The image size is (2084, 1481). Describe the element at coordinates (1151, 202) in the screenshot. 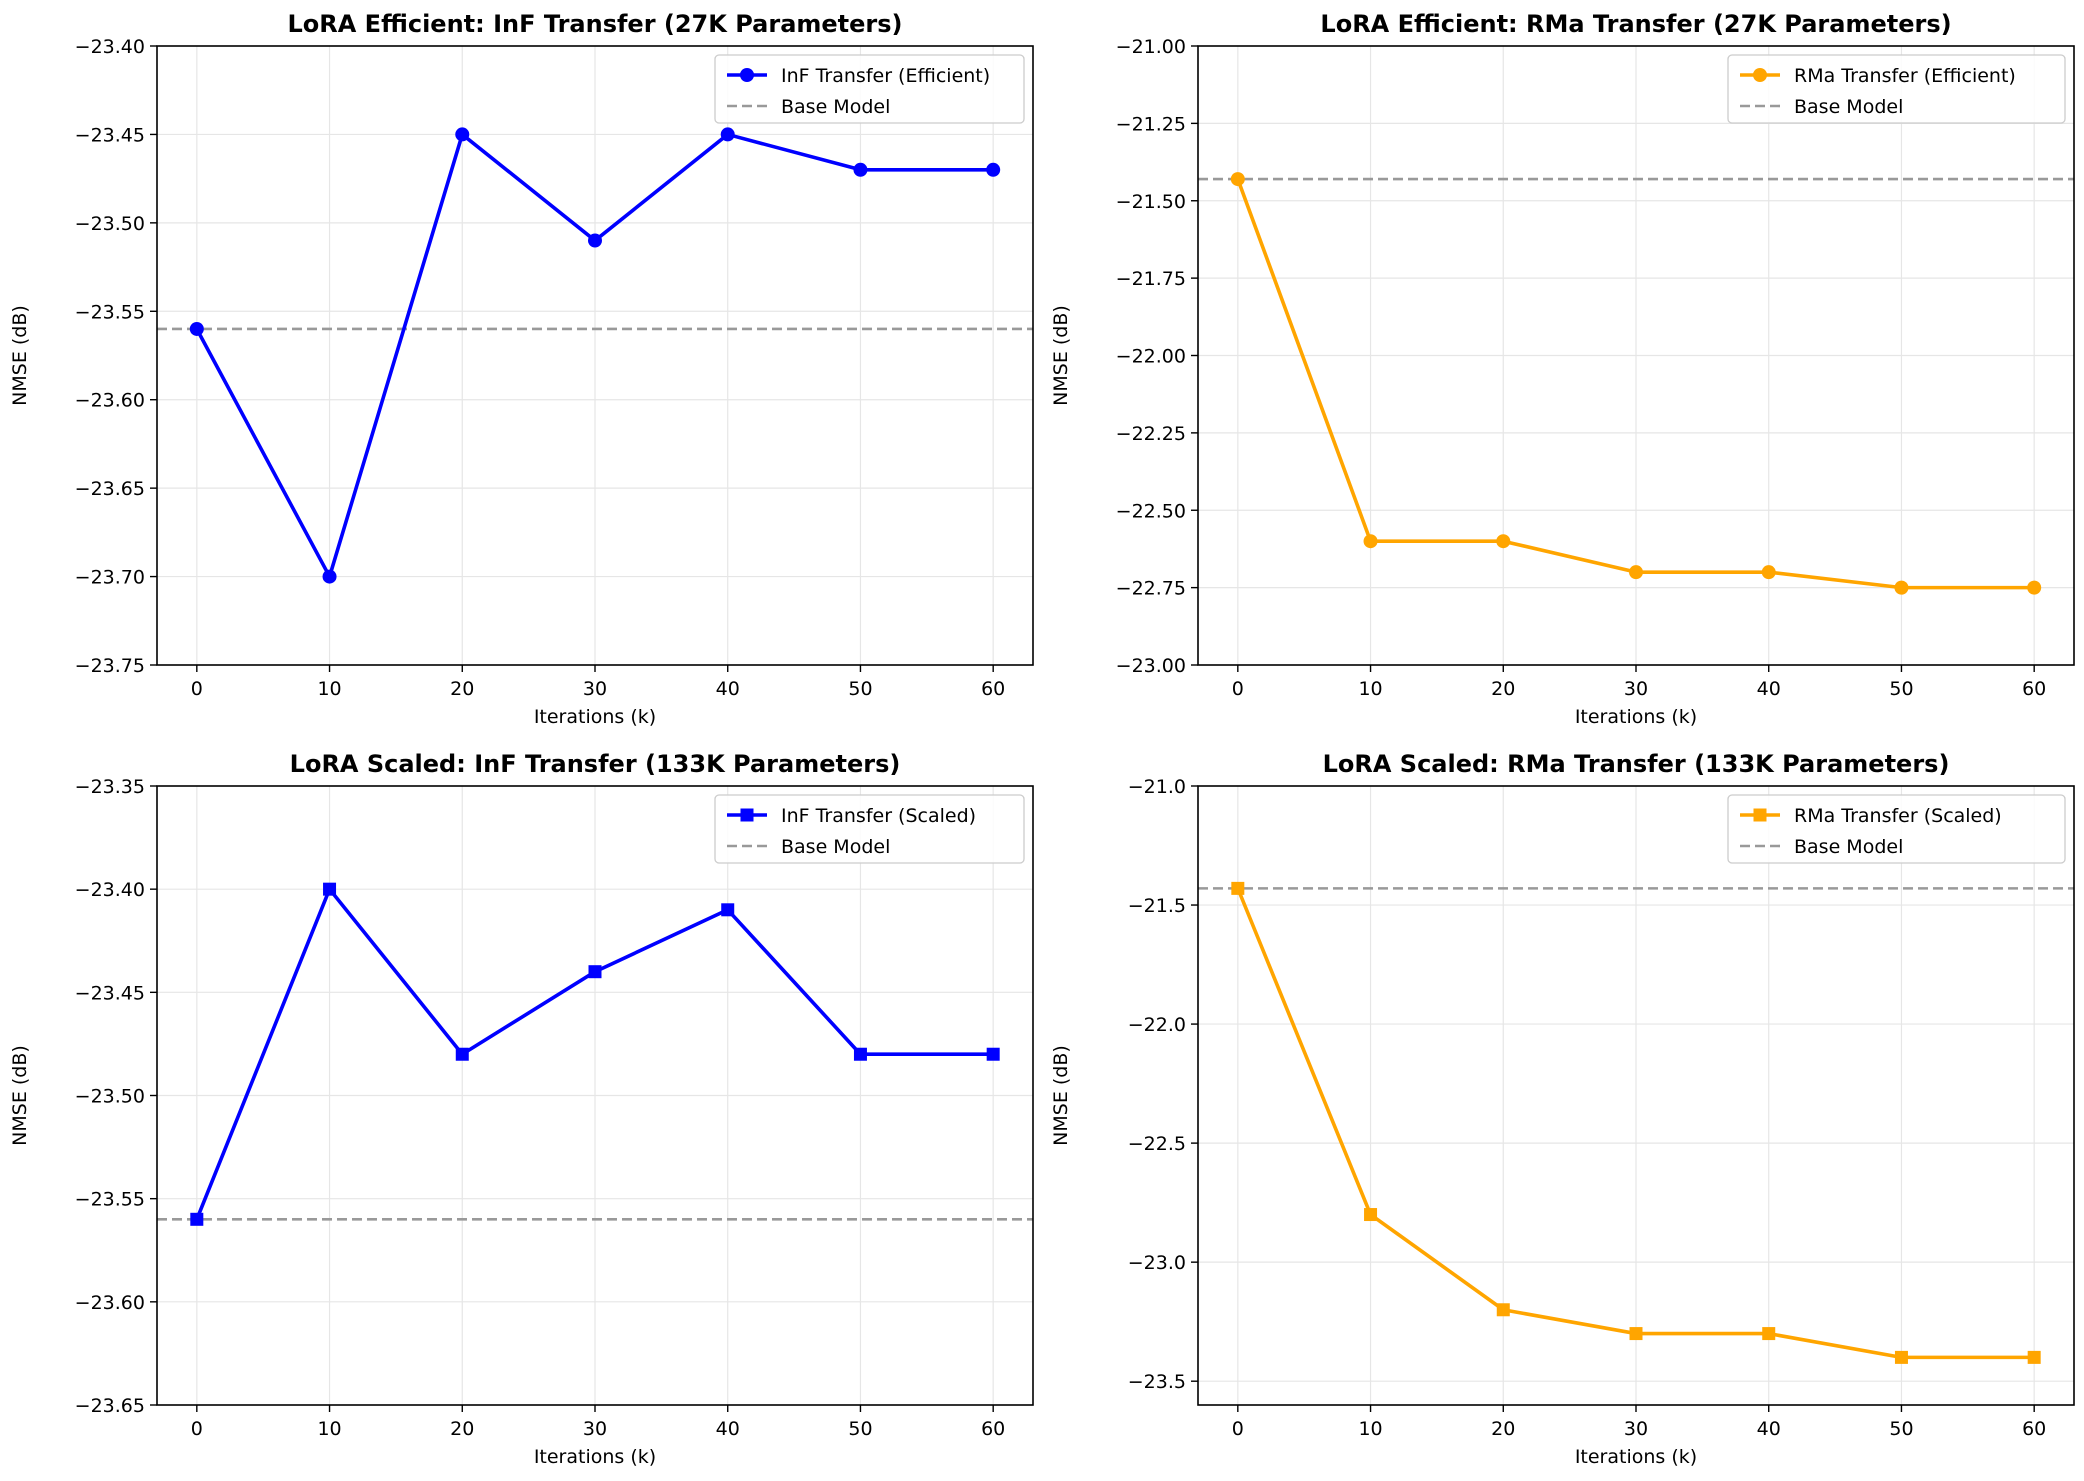

I see `y-tick-label: −21.50` at that location.